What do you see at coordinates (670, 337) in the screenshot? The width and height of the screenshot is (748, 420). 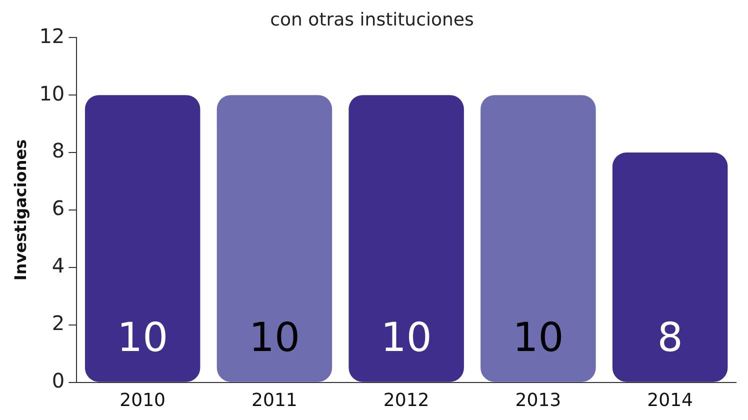 I see `data-label: 8` at bounding box center [670, 337].